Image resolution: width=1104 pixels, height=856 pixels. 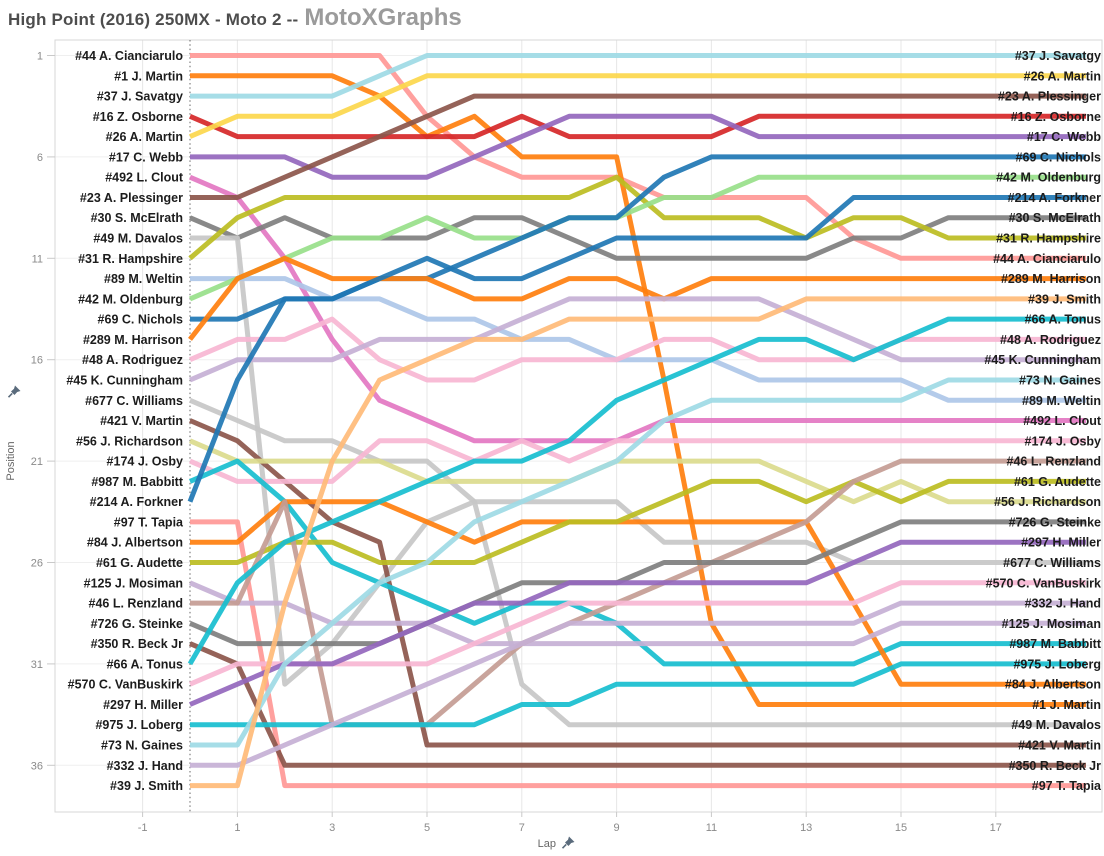 What do you see at coordinates (1063, 441) in the screenshot?
I see `rider-label-finish: #174 J. Osby` at bounding box center [1063, 441].